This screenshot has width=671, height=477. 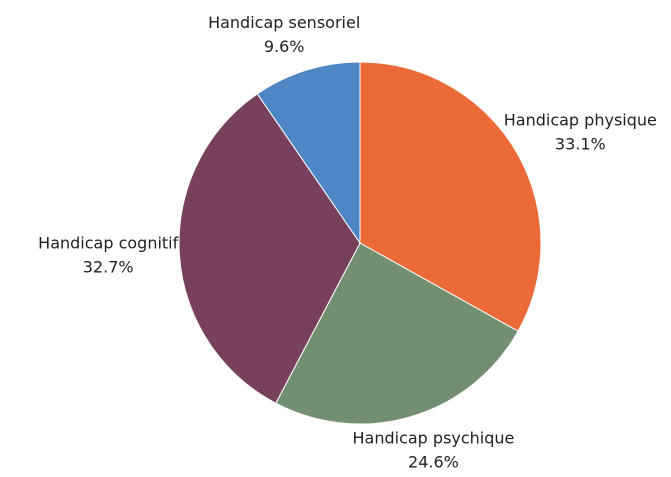 What do you see at coordinates (580, 144) in the screenshot?
I see `slice-value-label: 33.1%` at bounding box center [580, 144].